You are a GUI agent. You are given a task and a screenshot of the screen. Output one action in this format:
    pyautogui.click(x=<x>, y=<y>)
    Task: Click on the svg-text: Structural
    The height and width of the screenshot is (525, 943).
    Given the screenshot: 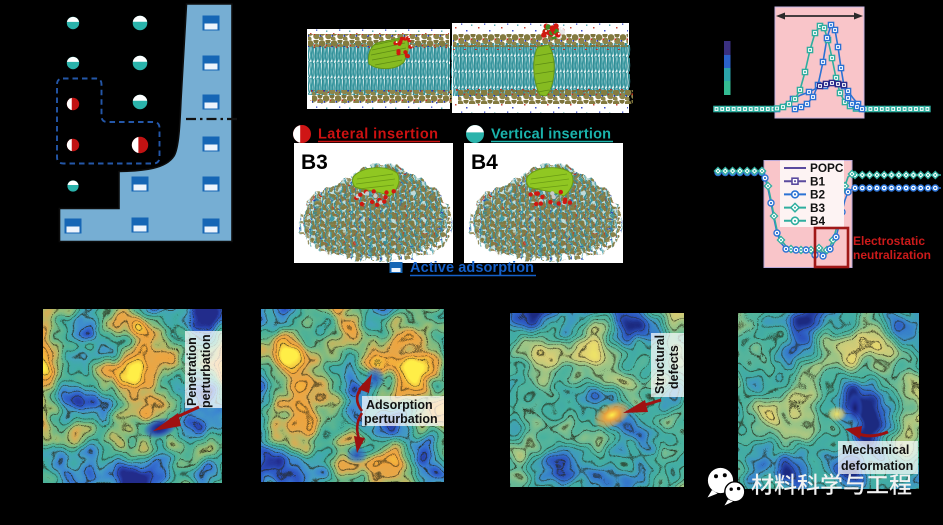 What is the action you would take?
    pyautogui.click(x=660, y=364)
    